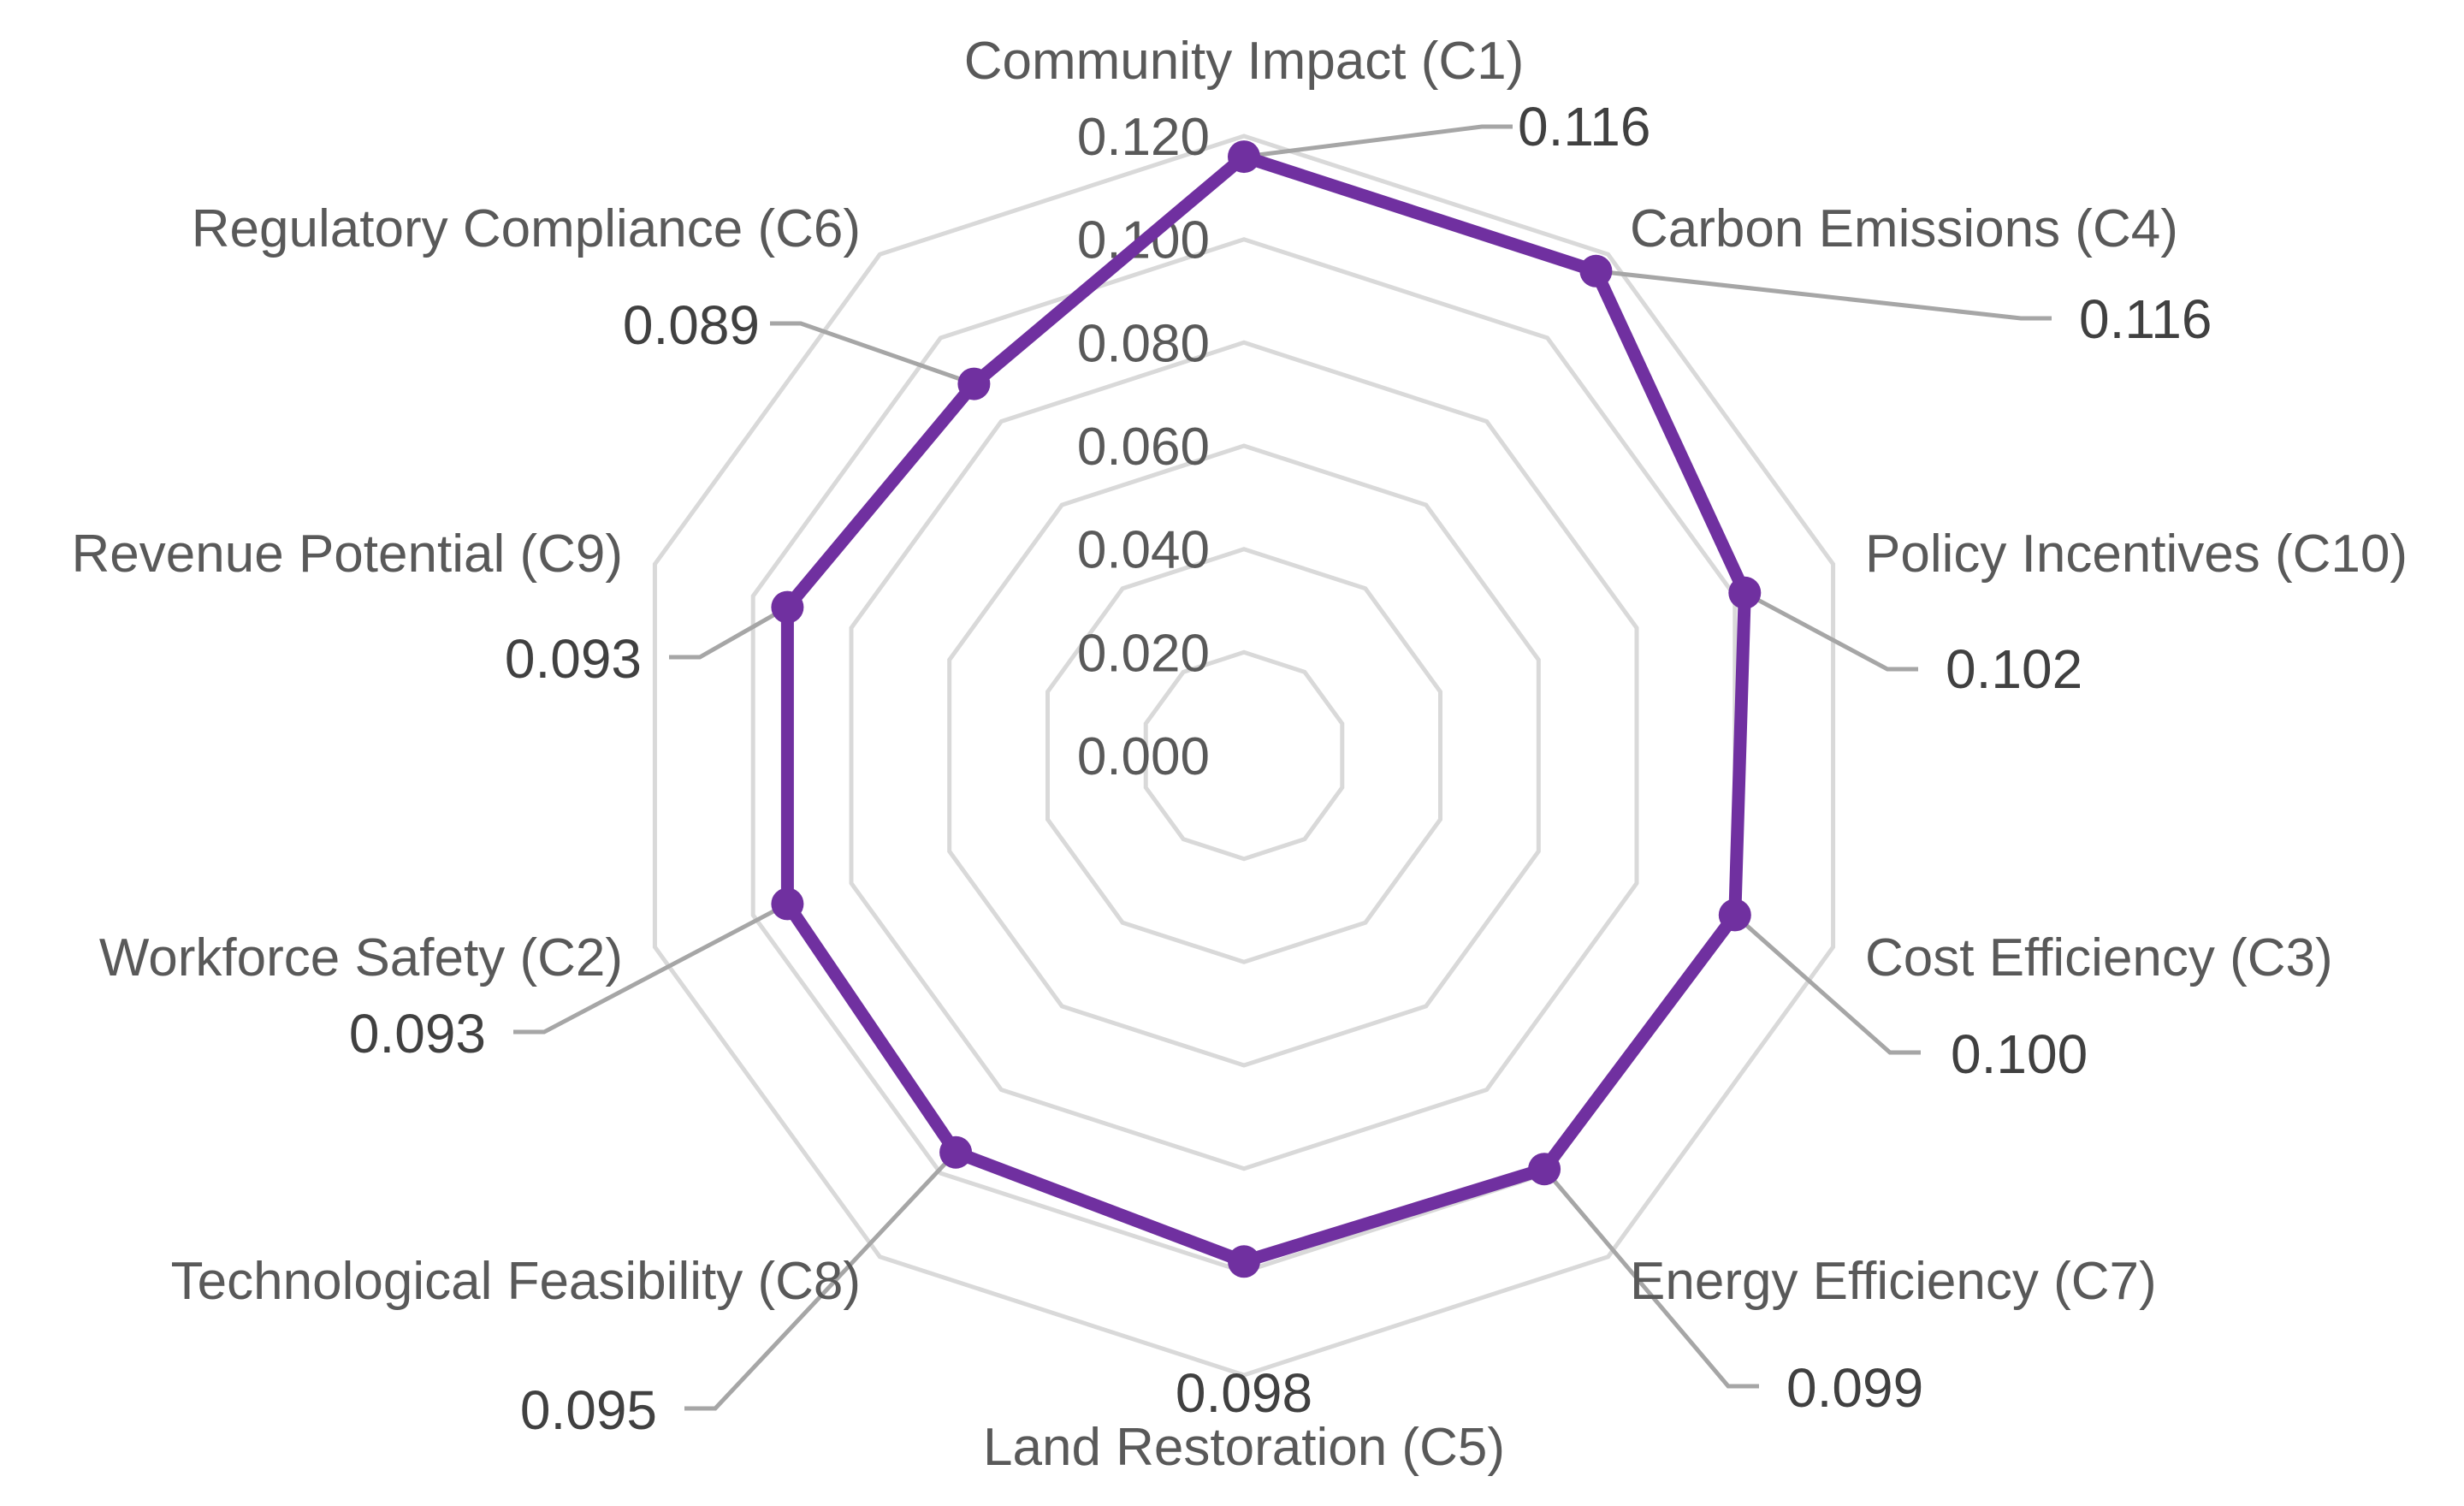 The width and height of the screenshot is (2464, 1506). What do you see at coordinates (1244, 1448) in the screenshot?
I see `category-label: Land Restoration (C5)` at bounding box center [1244, 1448].